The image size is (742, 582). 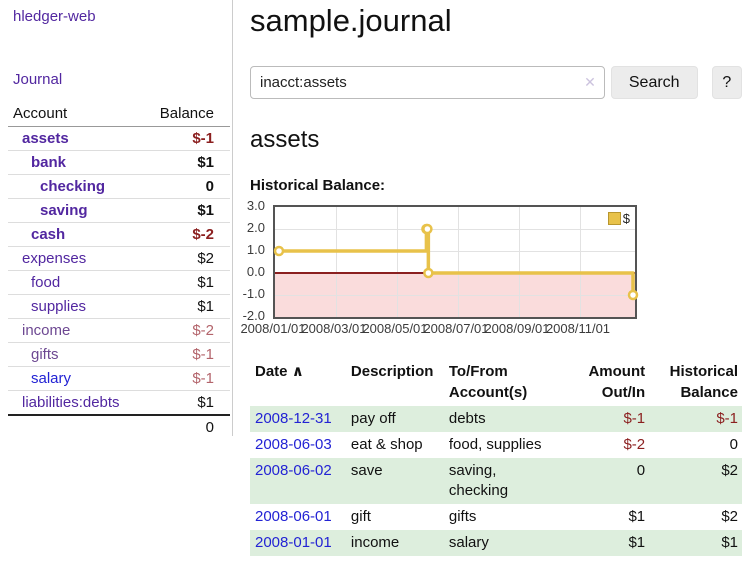 I want to click on chart-heading: Historical Balance:, so click(x=318, y=185).